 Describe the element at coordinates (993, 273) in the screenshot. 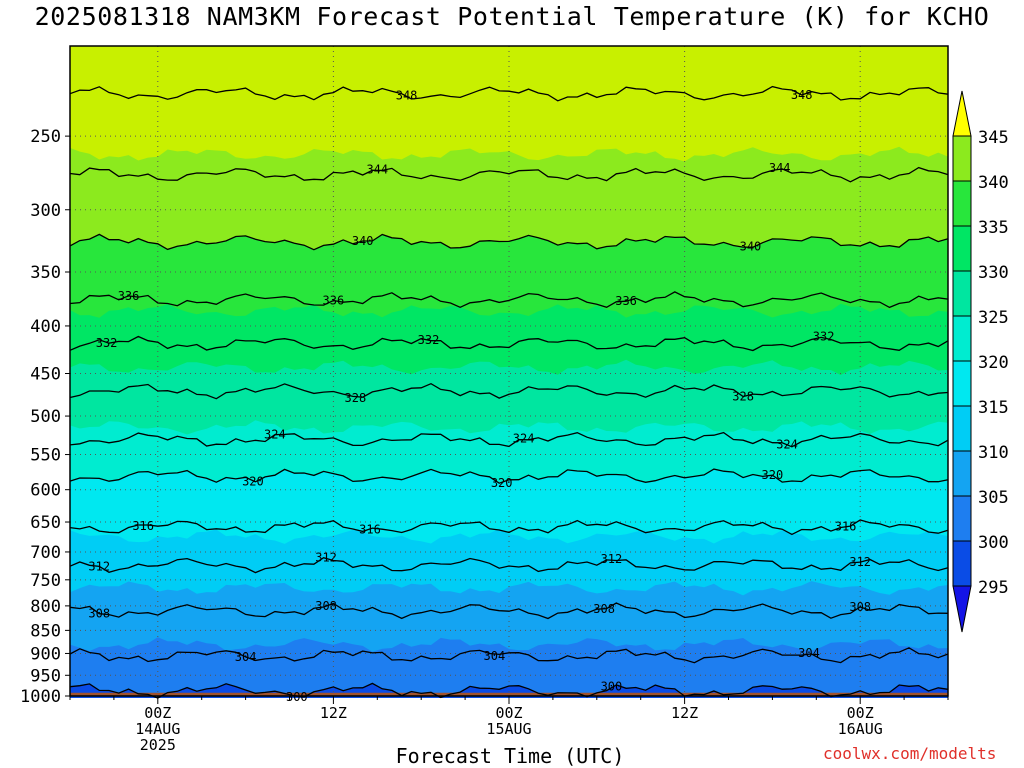

I see `colorbar-label-330: 330` at that location.